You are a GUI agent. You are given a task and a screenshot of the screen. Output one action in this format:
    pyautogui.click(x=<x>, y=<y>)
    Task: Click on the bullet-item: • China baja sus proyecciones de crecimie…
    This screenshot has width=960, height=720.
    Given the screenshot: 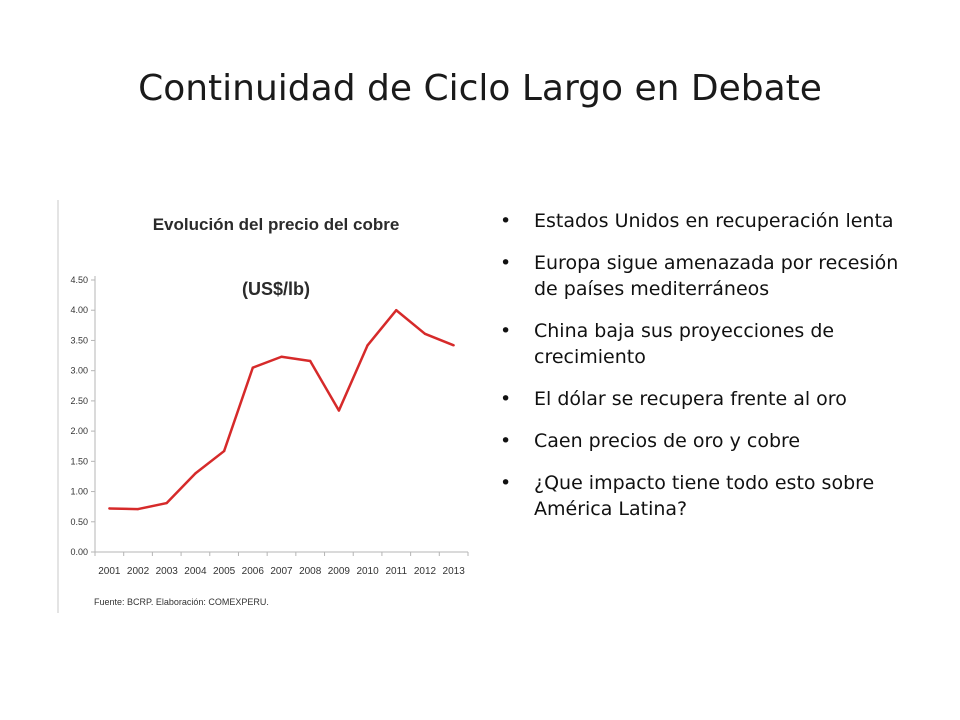 What is the action you would take?
    pyautogui.click(x=703, y=344)
    